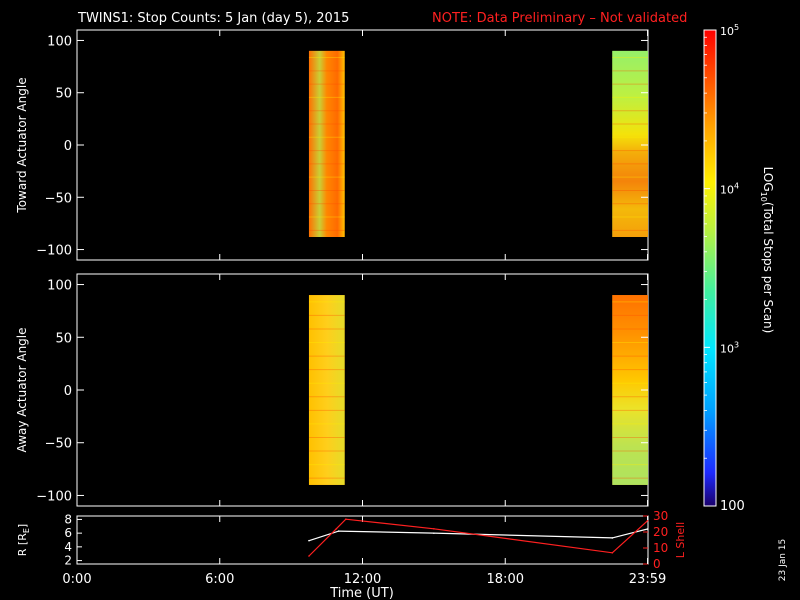  I want to click on bottom-ytick-right-label: 0, so click(657, 564).